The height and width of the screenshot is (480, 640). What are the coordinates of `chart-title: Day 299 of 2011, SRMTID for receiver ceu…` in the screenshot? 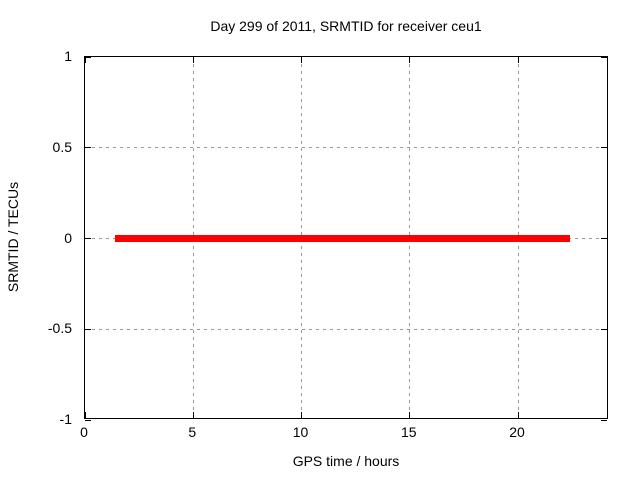 It's located at (346, 26).